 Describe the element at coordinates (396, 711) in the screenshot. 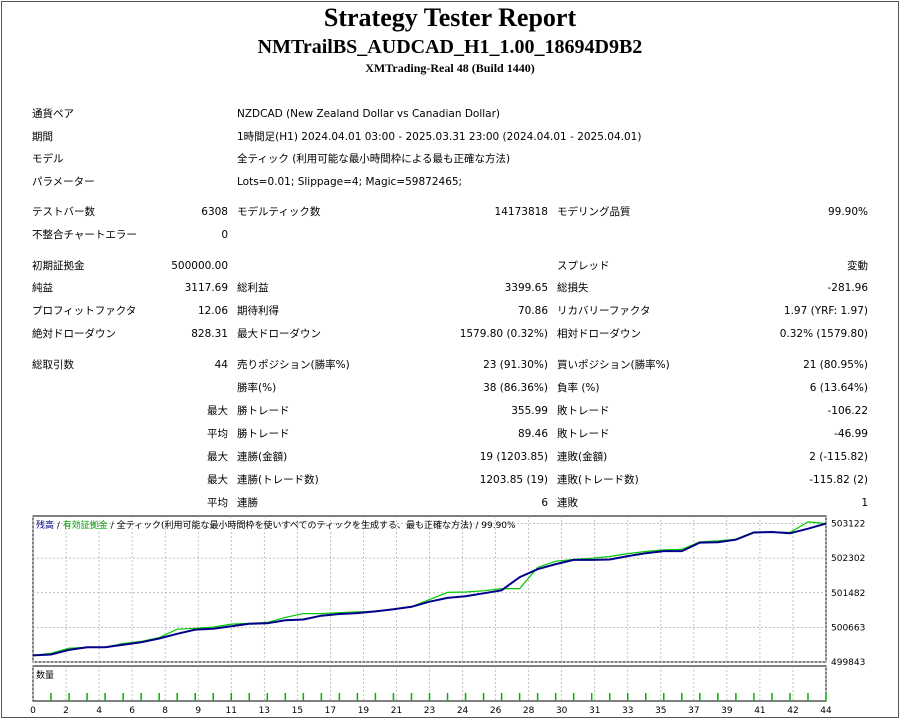

I see `x-tick-label: 21` at that location.